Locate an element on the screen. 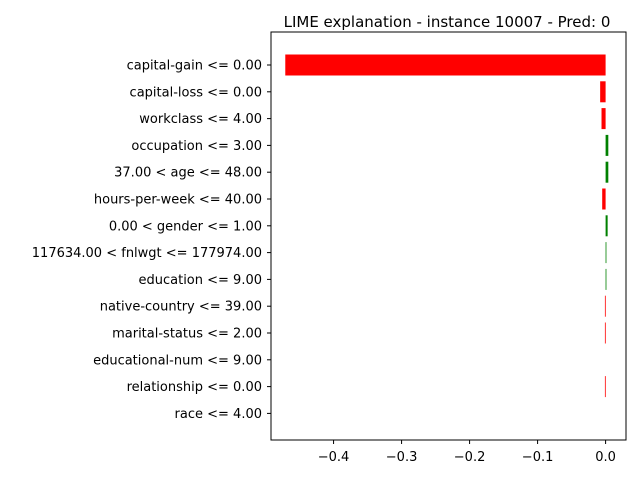 This screenshot has height=480, width=640. y-tick-label: education <= 9.00 is located at coordinates (201, 280).